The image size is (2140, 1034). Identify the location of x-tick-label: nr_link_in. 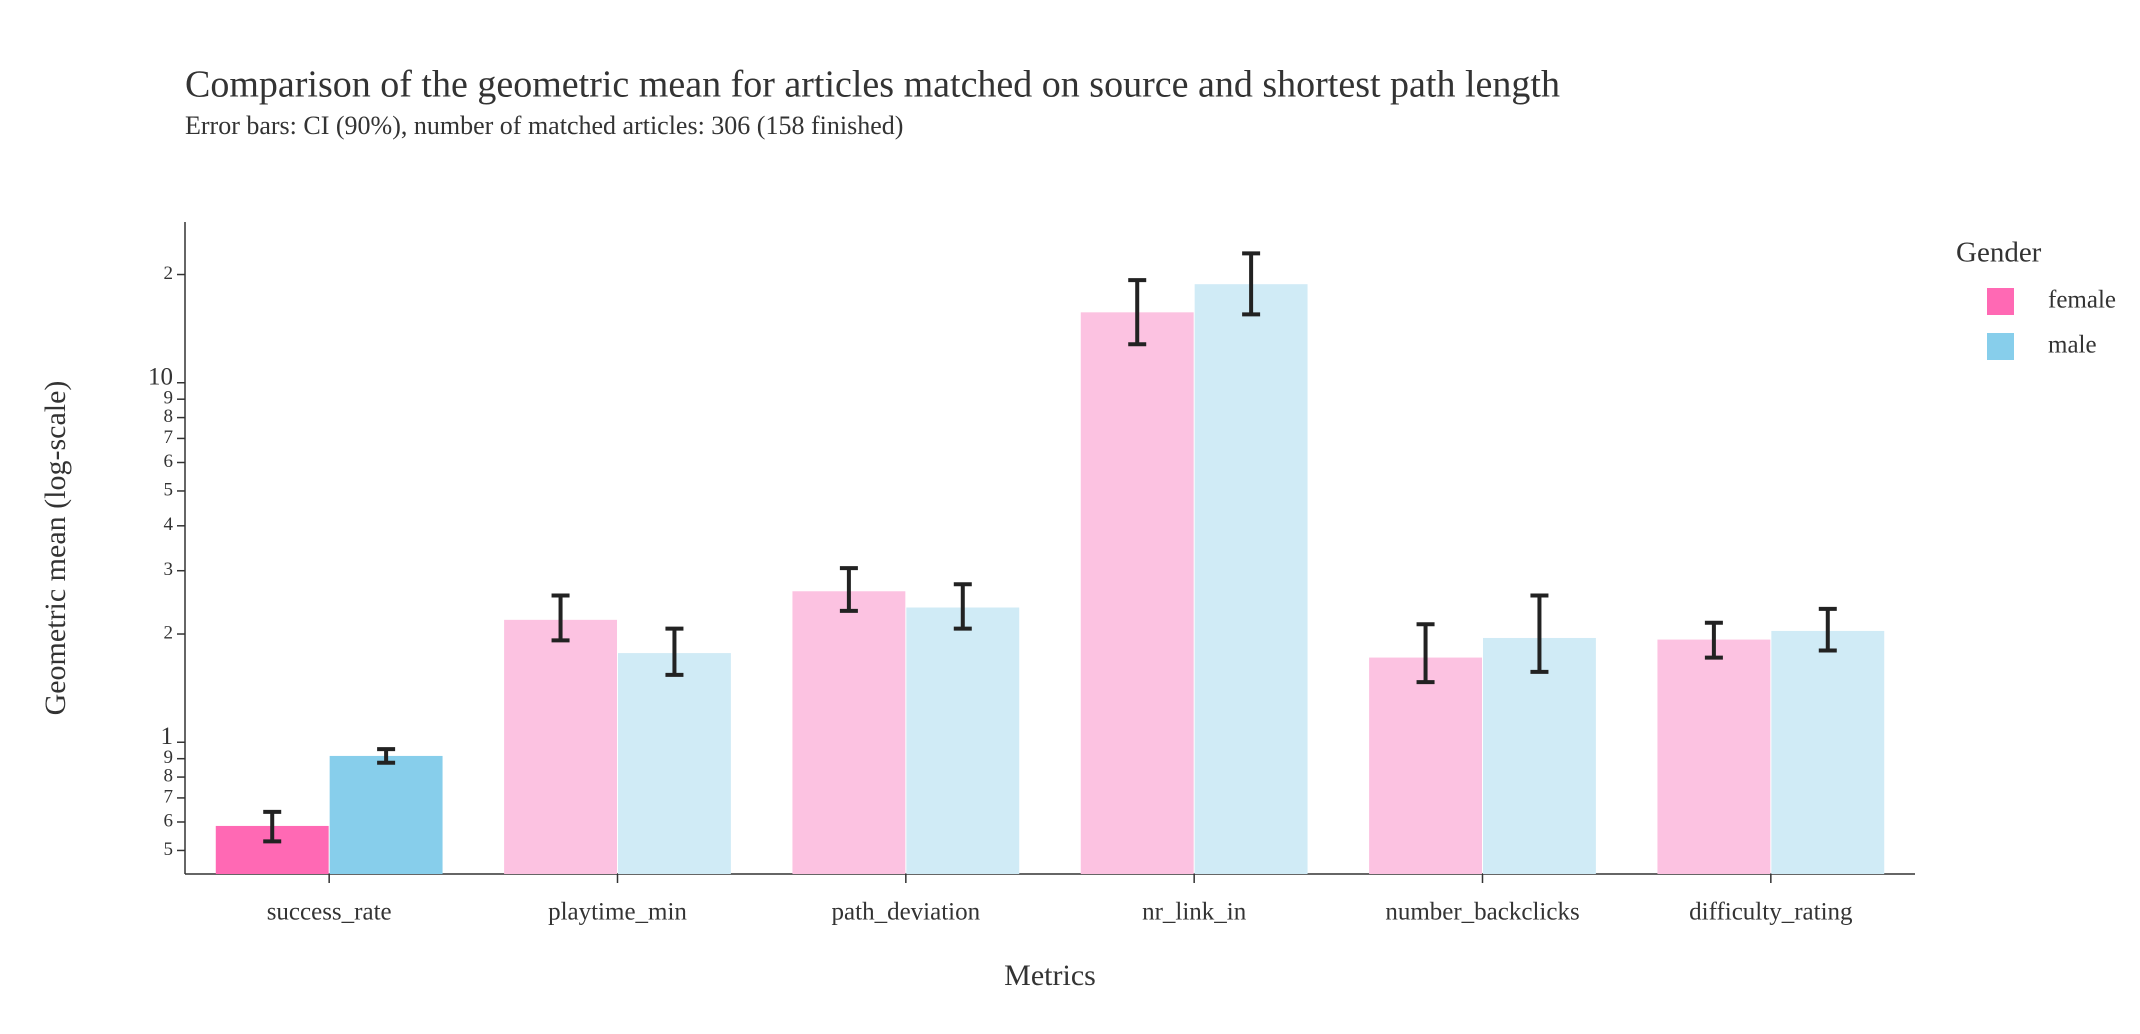
(1194, 912).